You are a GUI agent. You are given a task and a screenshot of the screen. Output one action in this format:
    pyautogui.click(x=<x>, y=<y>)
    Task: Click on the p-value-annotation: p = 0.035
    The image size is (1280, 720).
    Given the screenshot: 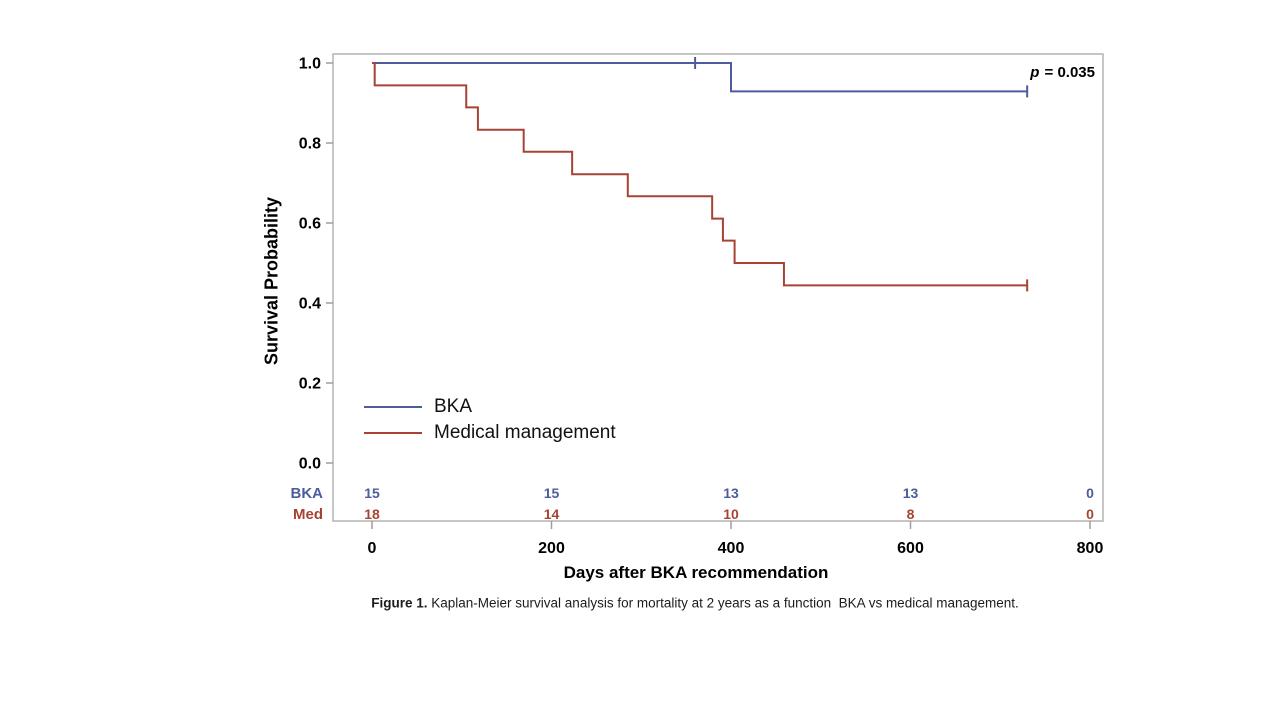 What is the action you would take?
    pyautogui.click(x=1062, y=72)
    